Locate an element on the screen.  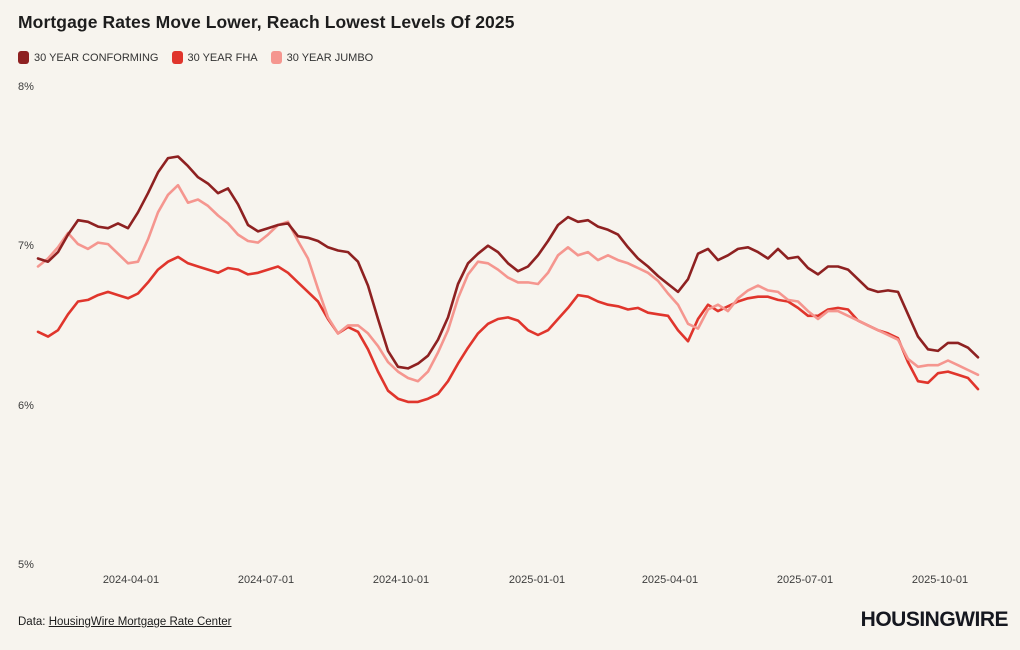
data-source: Data: HousingWire Mortgage Rate Center is located at coordinates (125, 622).